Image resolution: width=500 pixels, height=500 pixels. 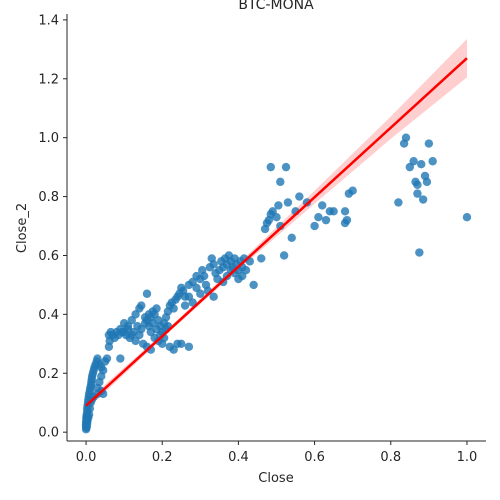 I want to click on y-tick-label: 0.8, so click(x=48, y=197).